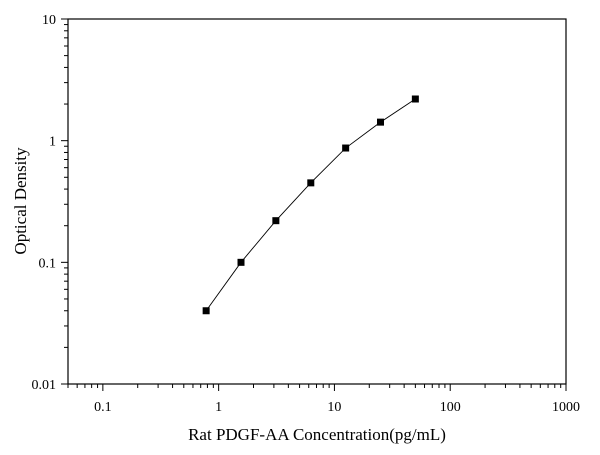  Describe the element at coordinates (317, 434) in the screenshot. I see `x-axis-title: Rat PDGF-AA Concentration(pg/mL)` at that location.